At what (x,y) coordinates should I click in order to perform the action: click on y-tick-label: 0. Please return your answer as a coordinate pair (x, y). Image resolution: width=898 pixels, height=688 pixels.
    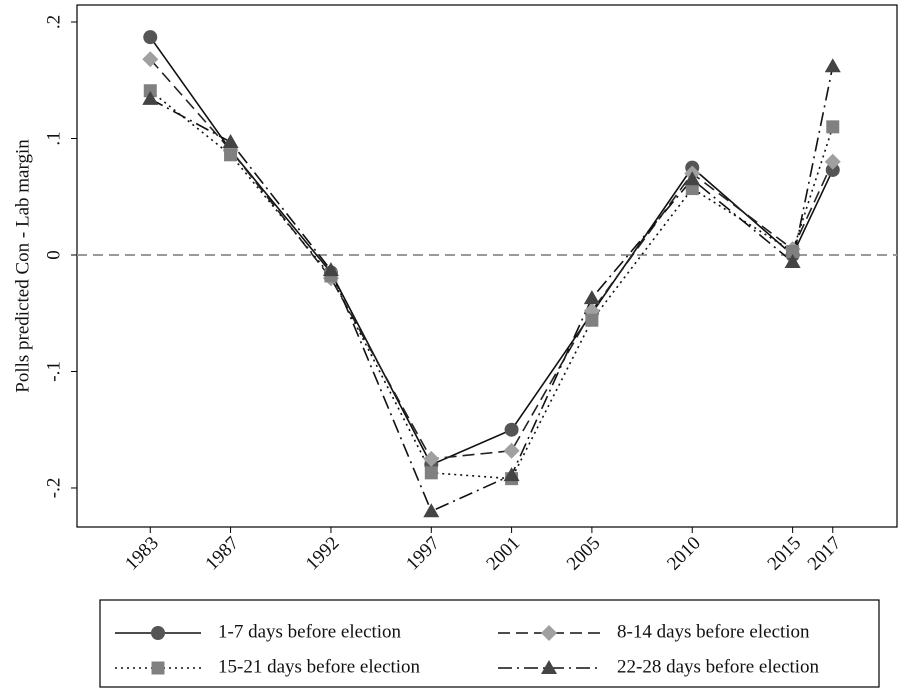
    Looking at the image, I should click on (53, 255).